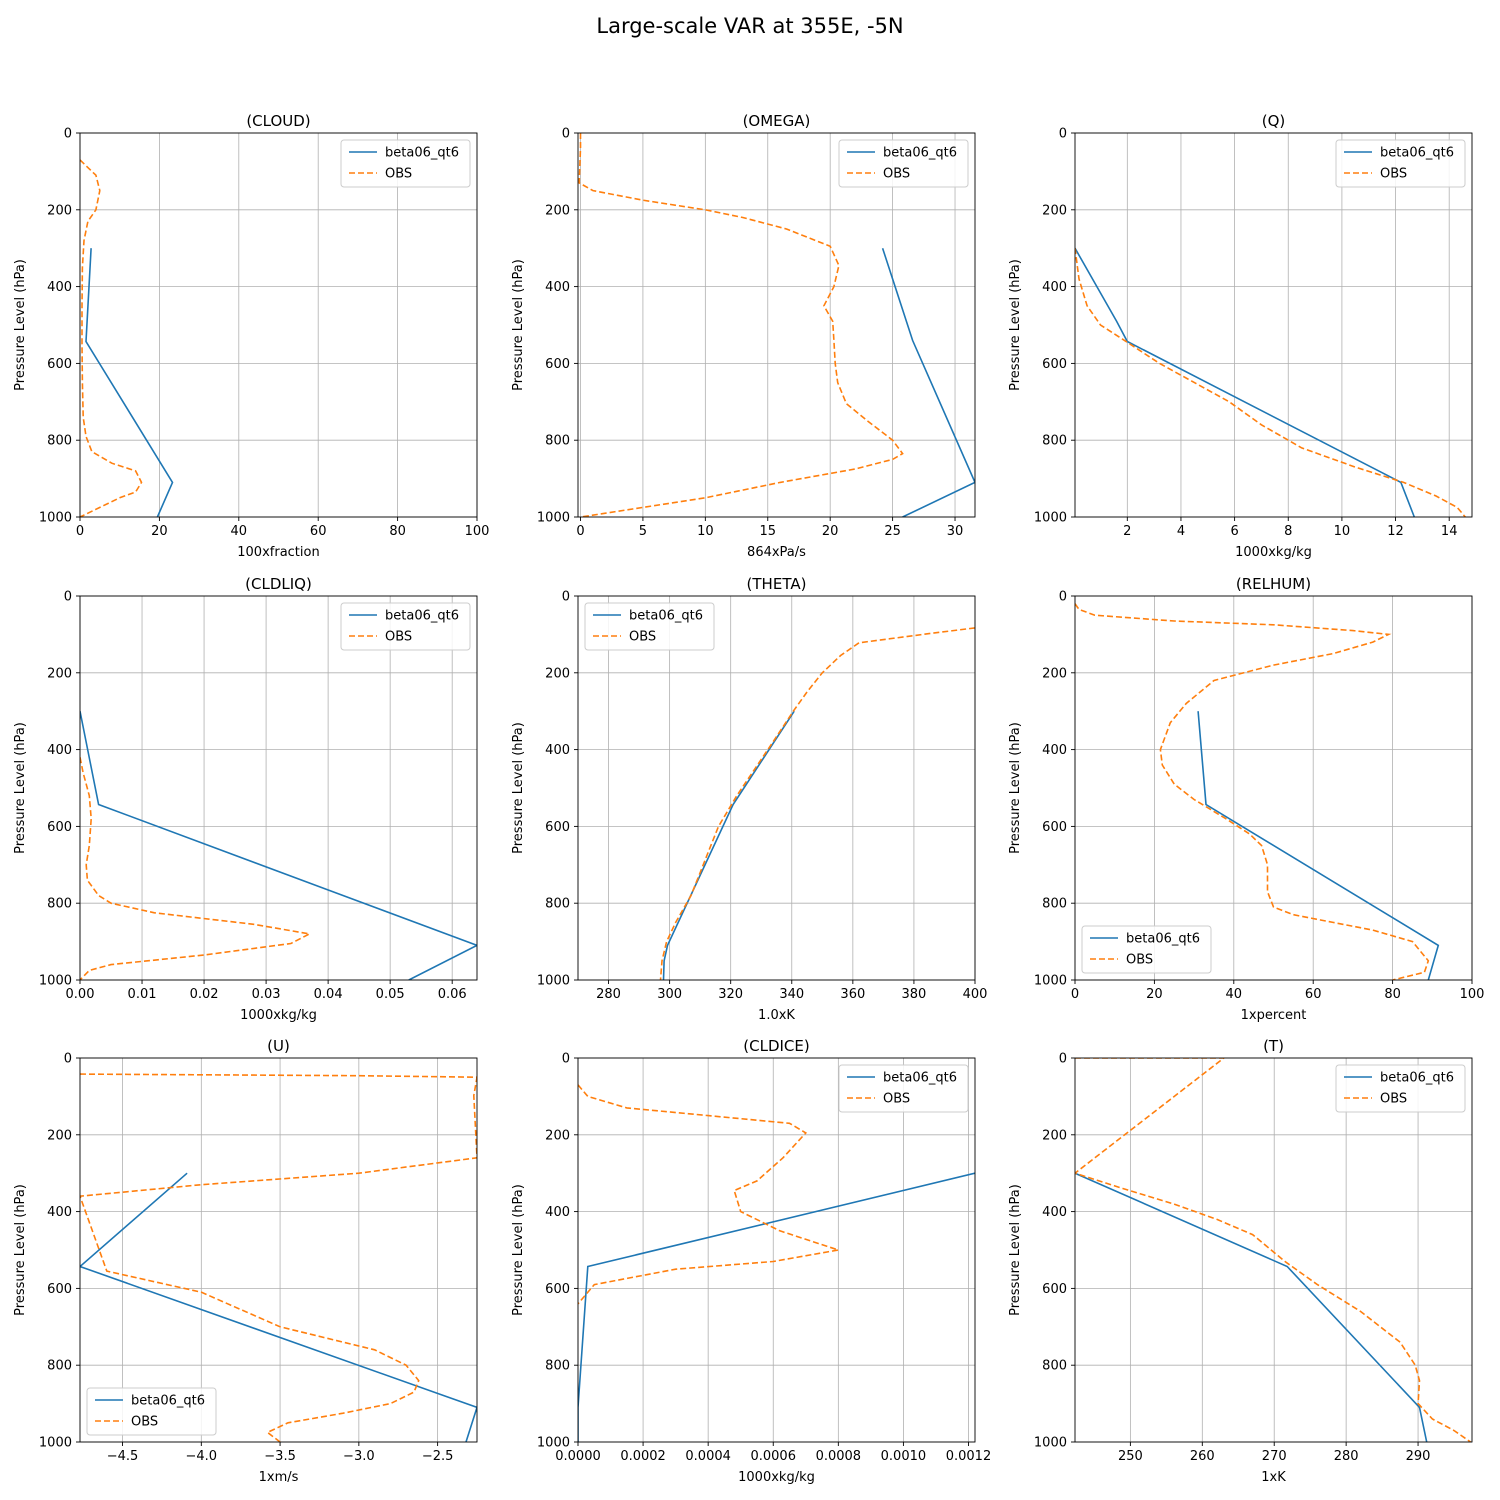  What do you see at coordinates (397, 531) in the screenshot?
I see `x-tick-label: 80` at bounding box center [397, 531].